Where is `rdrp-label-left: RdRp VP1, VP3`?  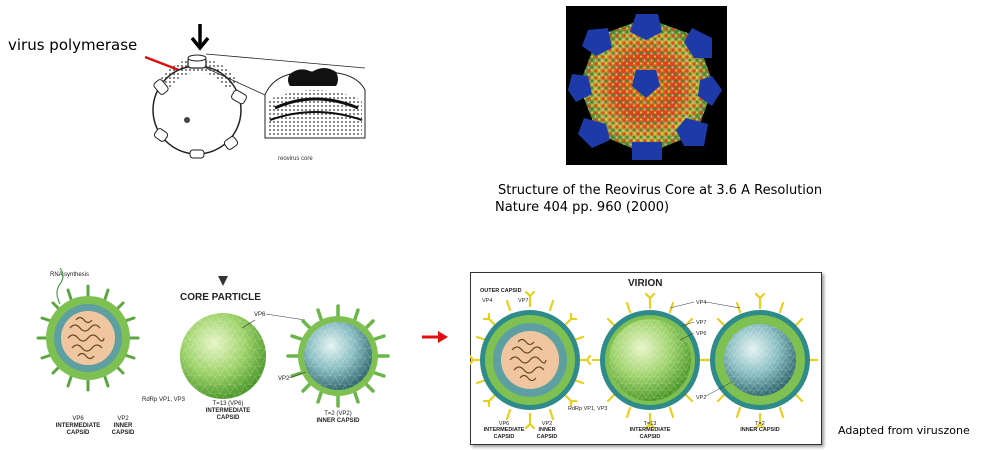 rdrp-label-left: RdRp VP1, VP3 is located at coordinates (164, 400).